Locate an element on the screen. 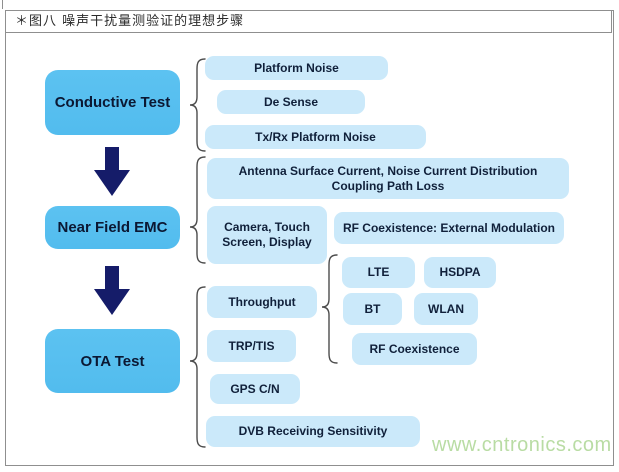 The height and width of the screenshot is (472, 619). stage-near-field-emc: Near Field EMC is located at coordinates (112, 227).